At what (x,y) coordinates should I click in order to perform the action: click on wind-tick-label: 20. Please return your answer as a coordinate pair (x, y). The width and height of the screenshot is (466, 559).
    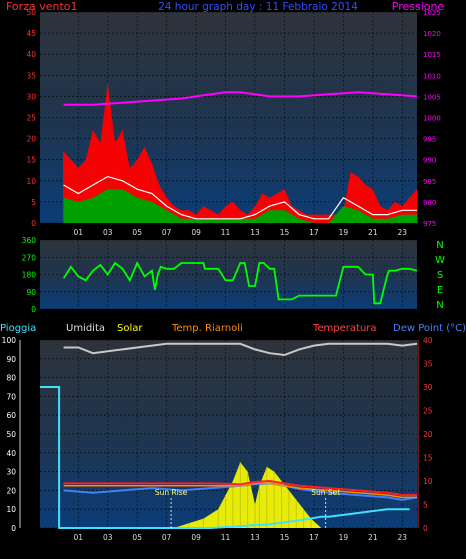
    Looking at the image, I should click on (31, 139).